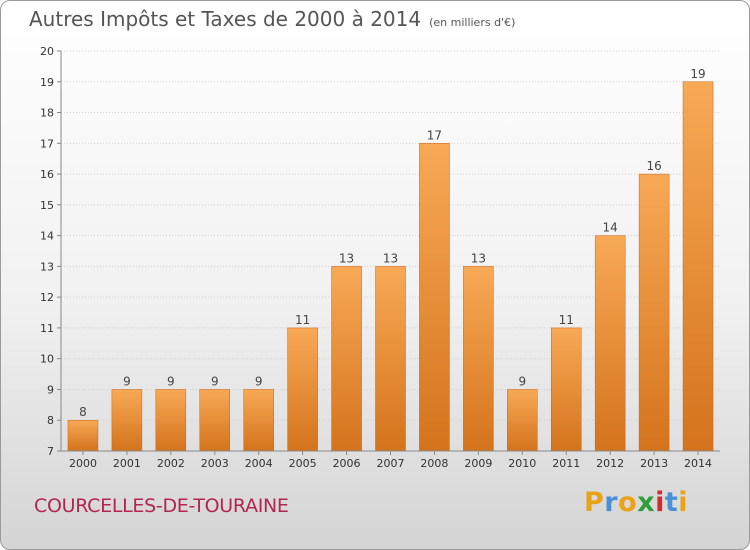 The image size is (750, 550). What do you see at coordinates (127, 420) in the screenshot?
I see `bar-2001` at bounding box center [127, 420].